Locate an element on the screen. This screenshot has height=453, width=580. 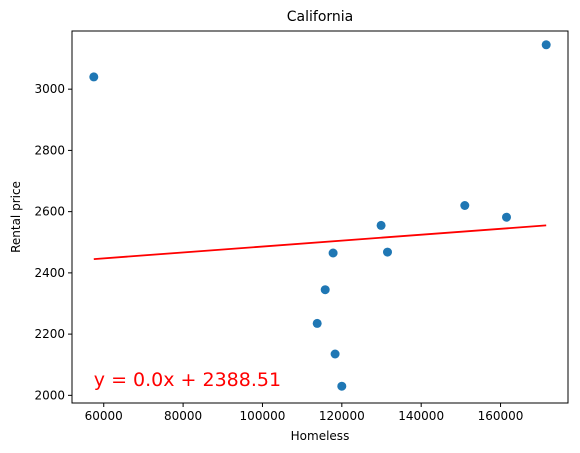
regression-line is located at coordinates (320, 242).